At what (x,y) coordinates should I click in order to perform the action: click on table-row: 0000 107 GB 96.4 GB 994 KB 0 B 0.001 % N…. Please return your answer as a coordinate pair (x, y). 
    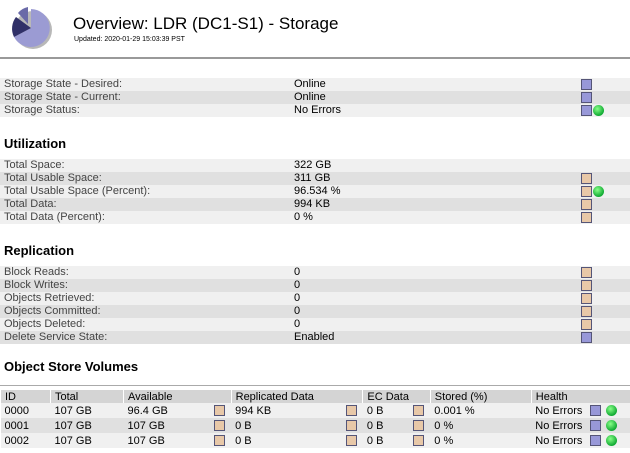
    Looking at the image, I should click on (315, 410).